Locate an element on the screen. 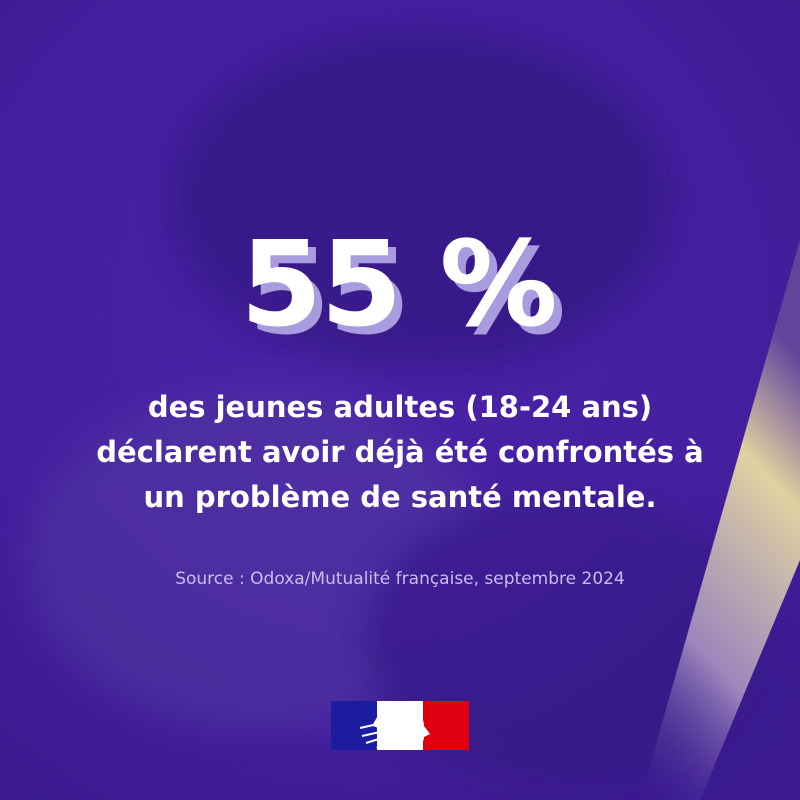 This screenshot has height=800, width=800. logo is located at coordinates (400, 725).